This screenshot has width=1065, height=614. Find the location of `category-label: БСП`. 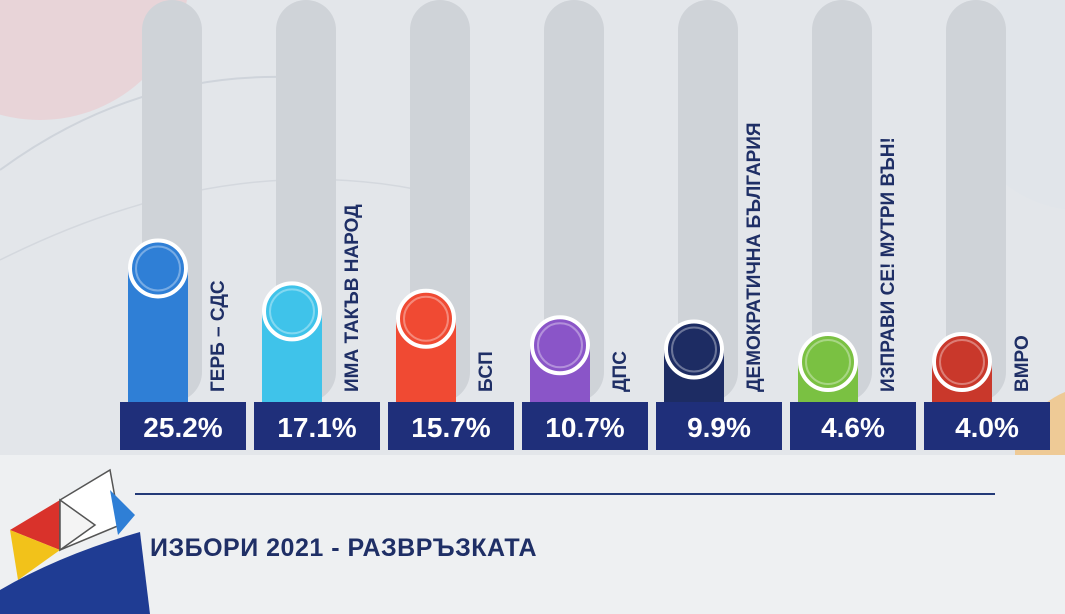

category-label: БСП is located at coordinates (486, 371).